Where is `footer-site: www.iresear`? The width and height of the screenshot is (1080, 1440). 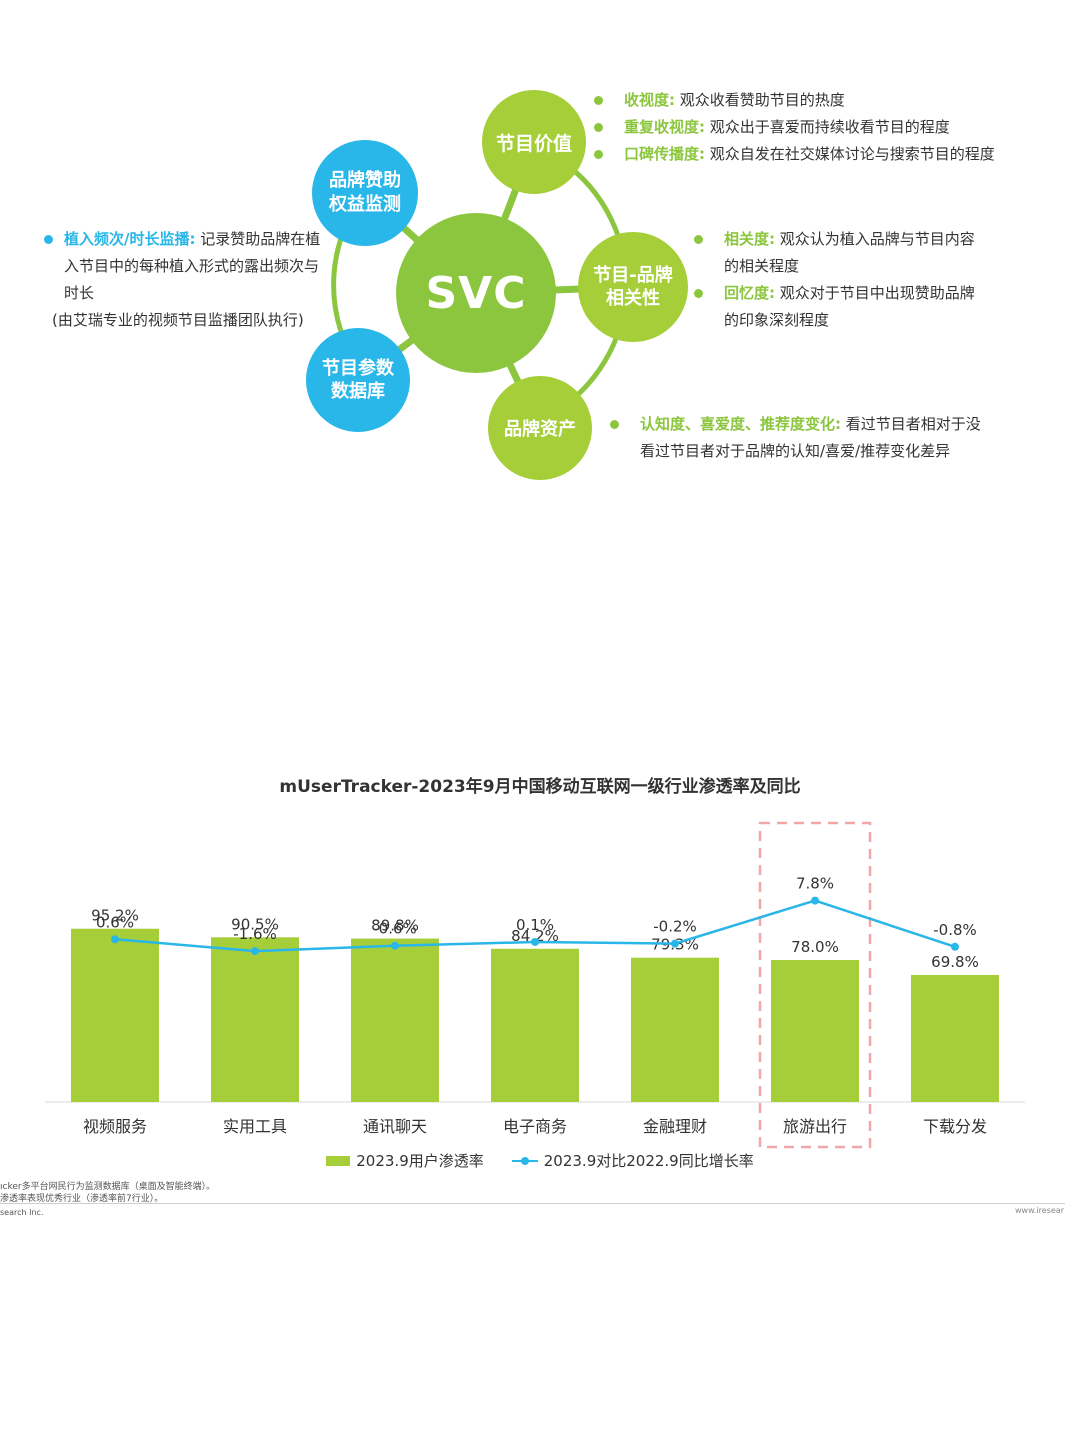
footer-site: www.iresear is located at coordinates (1039, 1210).